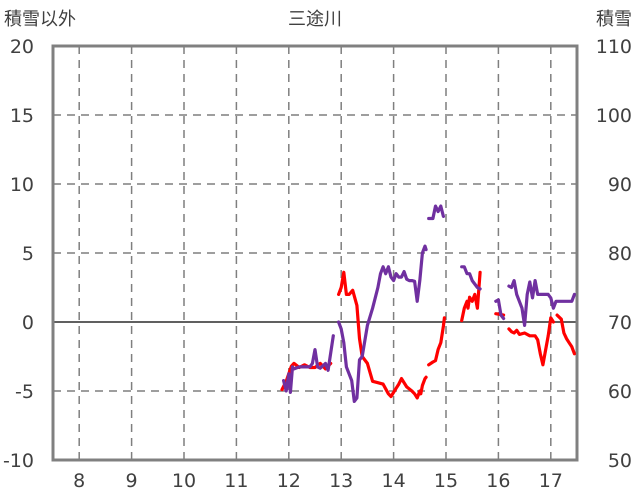 The width and height of the screenshot is (636, 501). What do you see at coordinates (28, 254) in the screenshot?
I see `y-left-tick-label: 5` at bounding box center [28, 254].